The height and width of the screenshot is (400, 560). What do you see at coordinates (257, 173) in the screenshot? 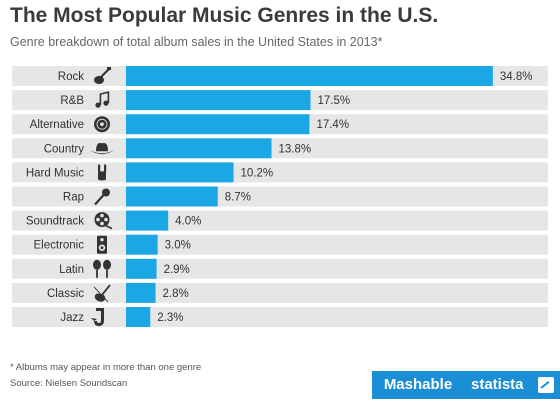
I see `value-label: 10.2%` at bounding box center [257, 173].